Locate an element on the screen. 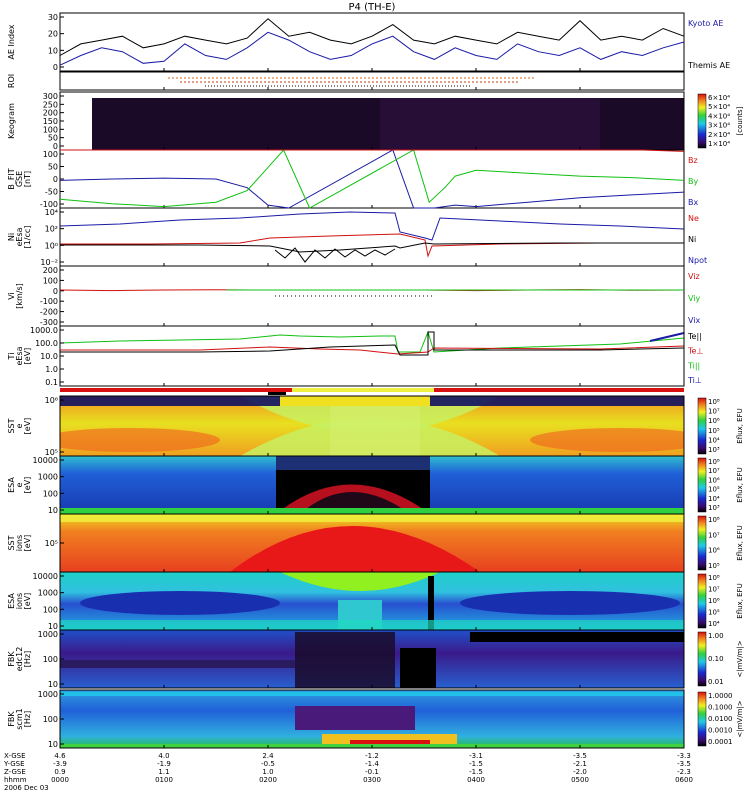  panel-ylabel: Vi is located at coordinates (11, 296).